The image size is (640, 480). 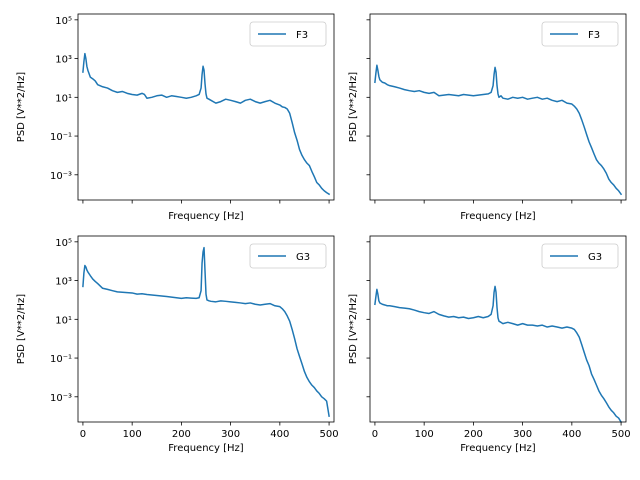 What do you see at coordinates (206, 216) in the screenshot?
I see `chart-top-left-x-axis-label: Frequency [Hz]` at bounding box center [206, 216].